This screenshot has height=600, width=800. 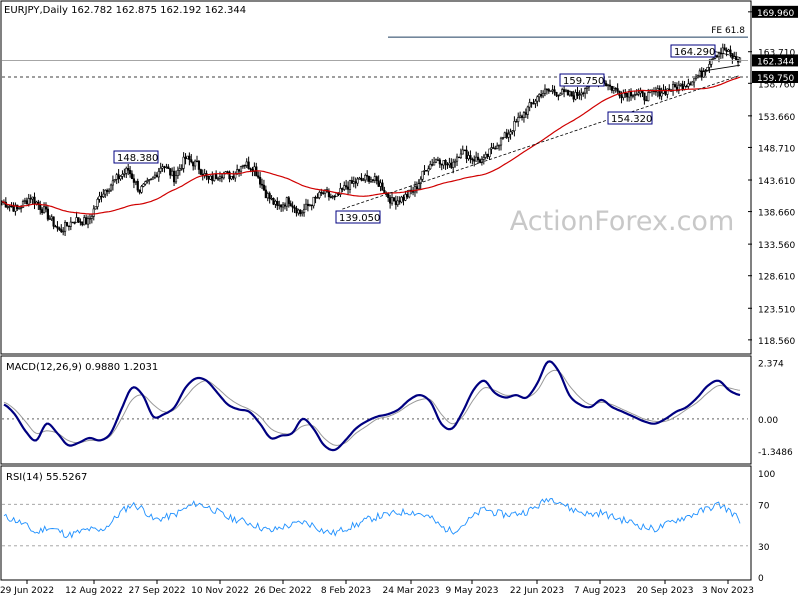 I want to click on fe-level-label: FE 61.8, so click(x=728, y=31).